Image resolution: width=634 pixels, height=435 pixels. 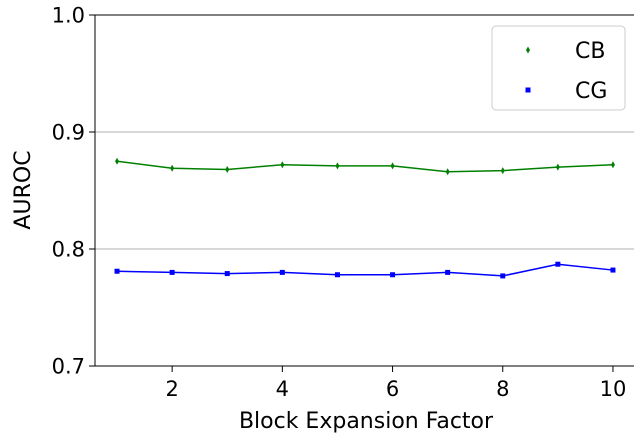 What do you see at coordinates (364, 166) in the screenshot?
I see `series-line-cb` at bounding box center [364, 166].